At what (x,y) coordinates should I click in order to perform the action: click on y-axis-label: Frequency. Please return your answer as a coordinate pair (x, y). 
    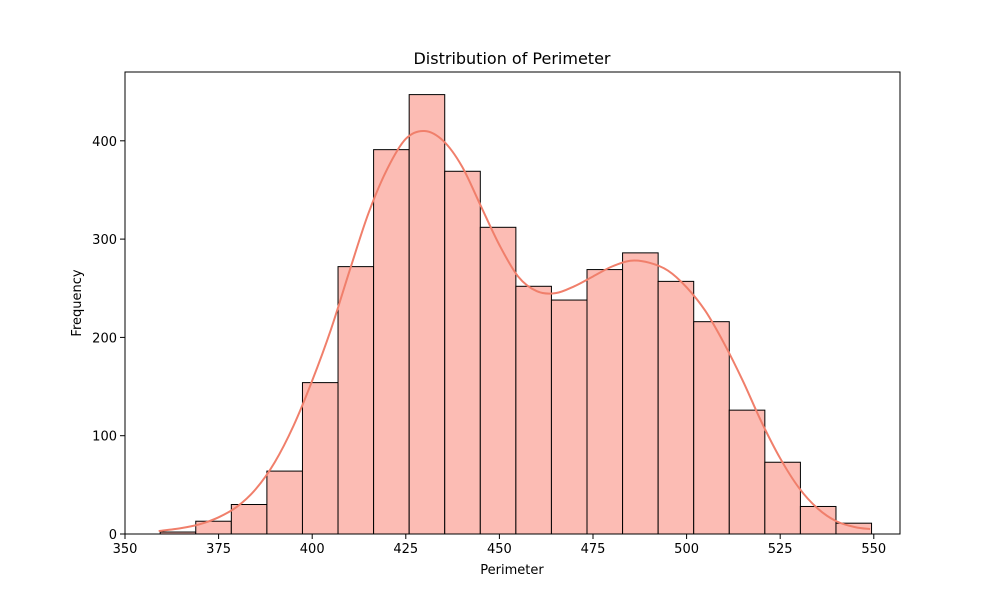
    Looking at the image, I should click on (77, 302).